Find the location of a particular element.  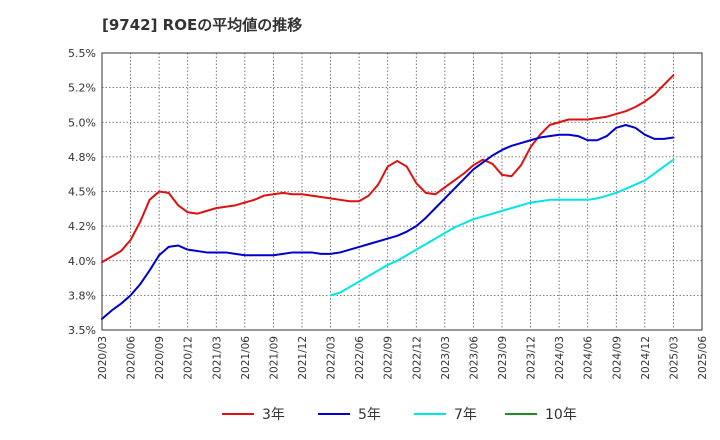

y-tick-label: 3.5% is located at coordinates (82, 330).